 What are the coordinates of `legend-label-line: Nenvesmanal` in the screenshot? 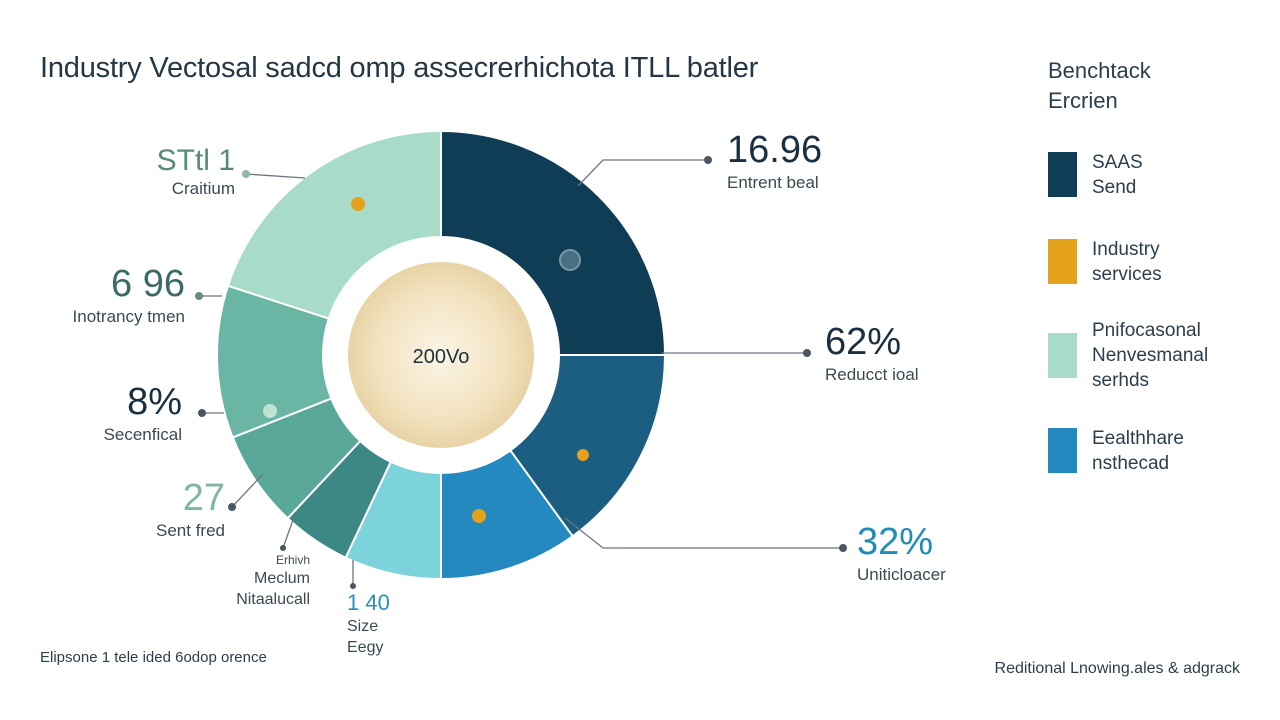 It's located at (1150, 355).